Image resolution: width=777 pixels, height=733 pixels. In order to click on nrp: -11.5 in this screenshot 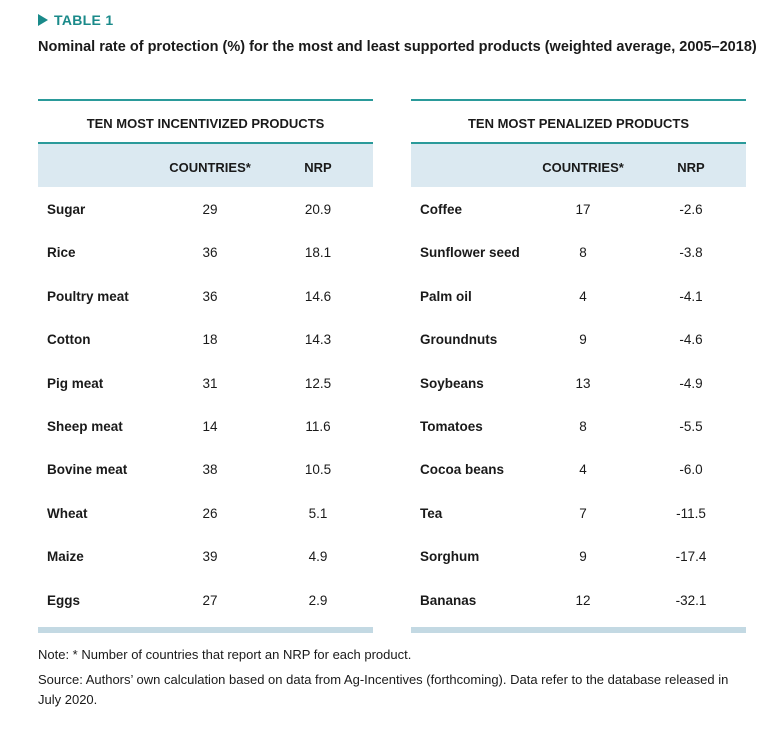, I will do `click(691, 513)`.